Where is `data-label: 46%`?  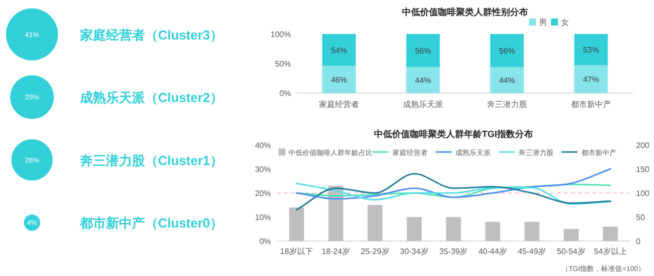 data-label: 46% is located at coordinates (339, 79).